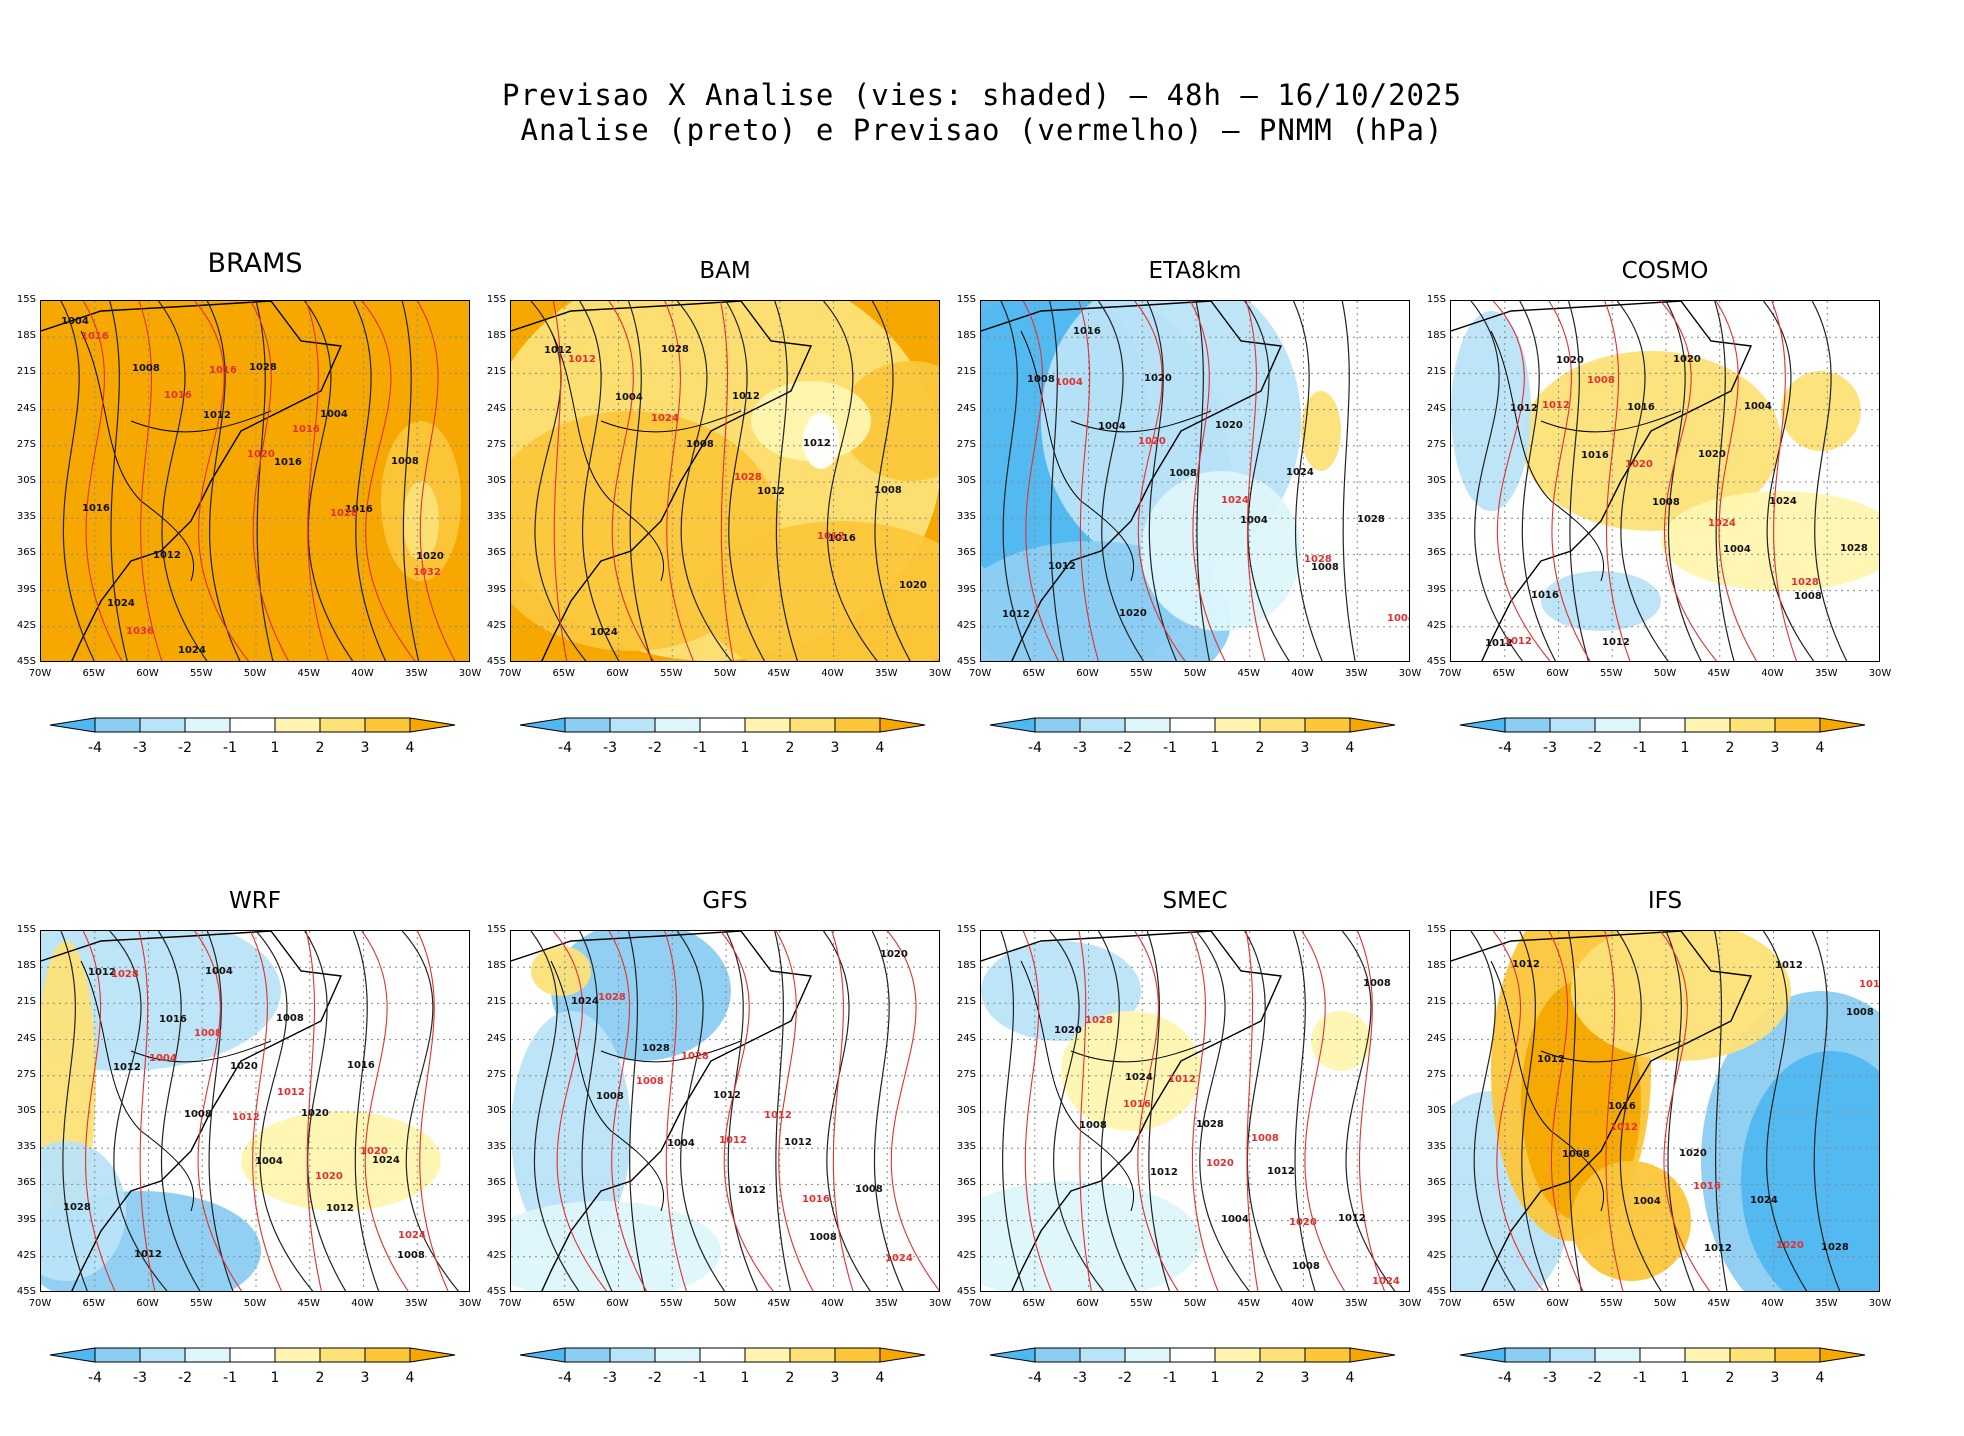  What do you see at coordinates (125, 974) in the screenshot?
I see `forecast-isobar-label: 1028` at bounding box center [125, 974].